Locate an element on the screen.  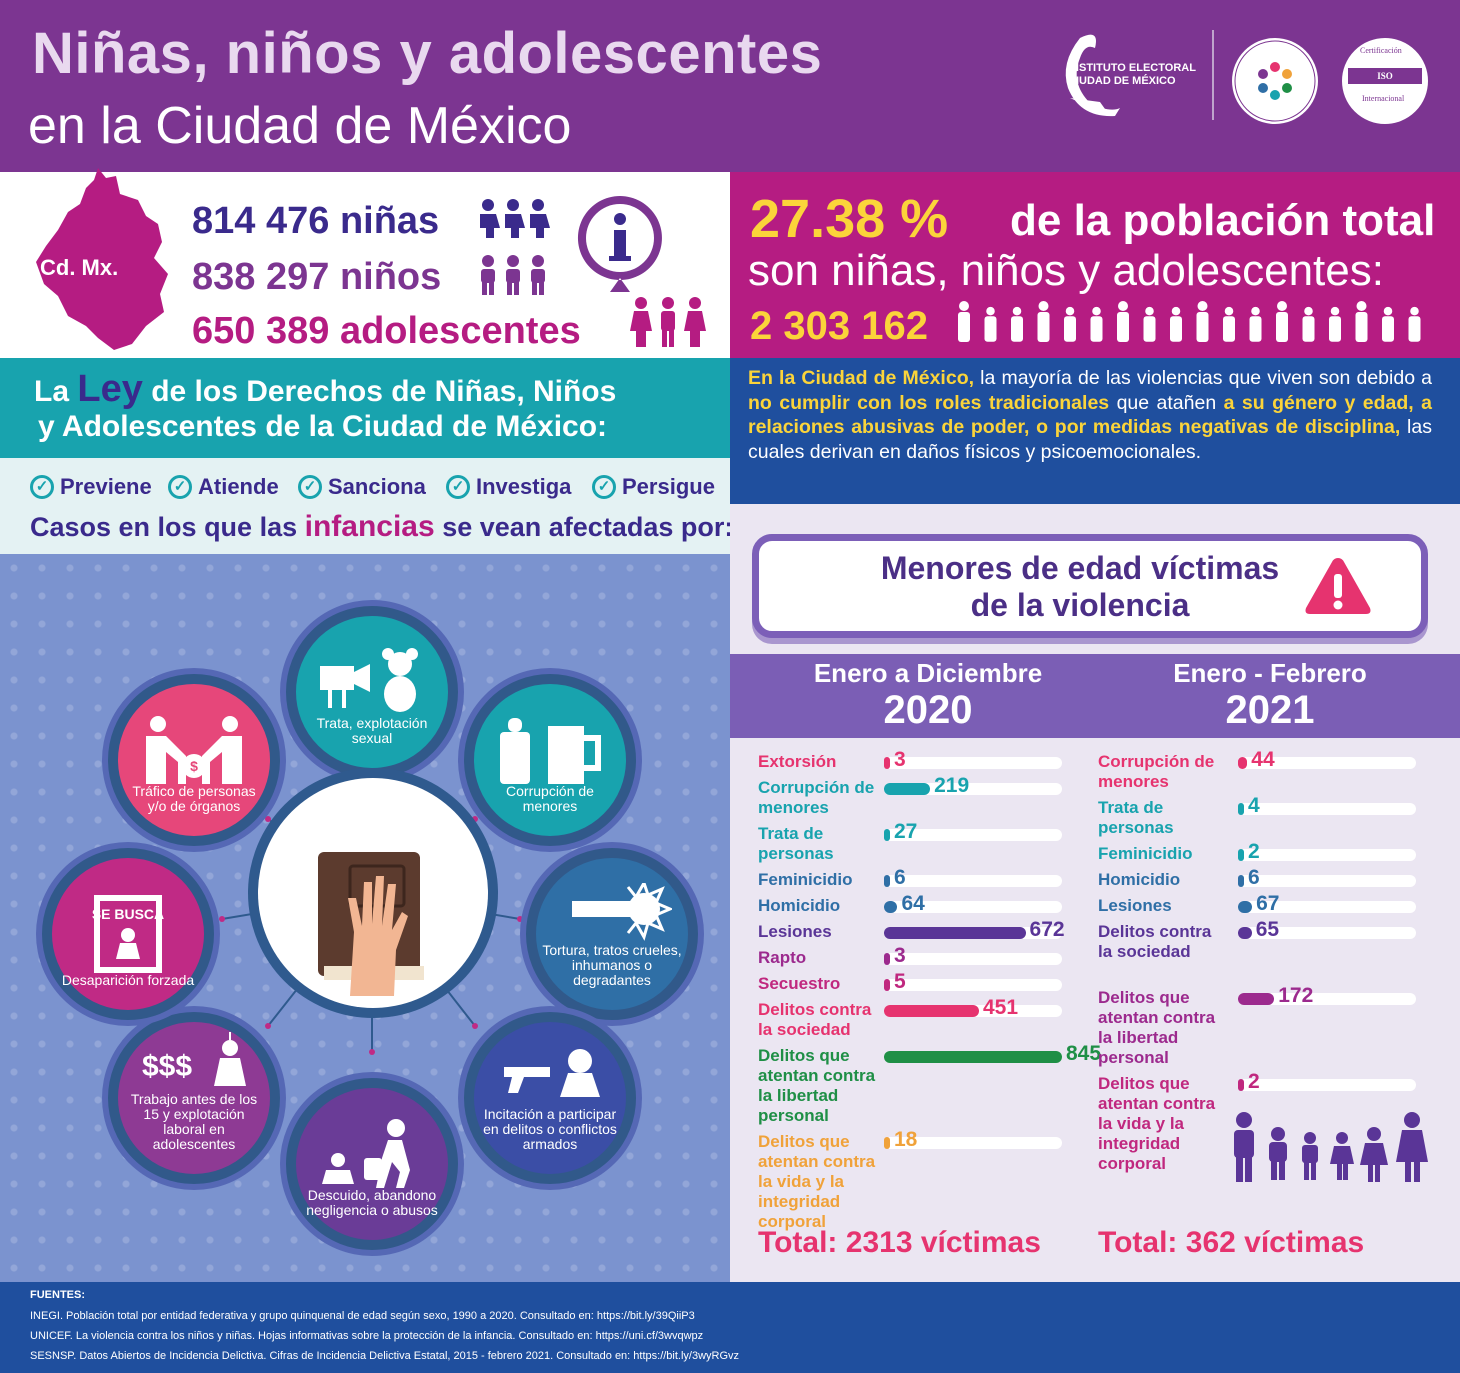
bar-value-label: 64 is located at coordinates (913, 903).